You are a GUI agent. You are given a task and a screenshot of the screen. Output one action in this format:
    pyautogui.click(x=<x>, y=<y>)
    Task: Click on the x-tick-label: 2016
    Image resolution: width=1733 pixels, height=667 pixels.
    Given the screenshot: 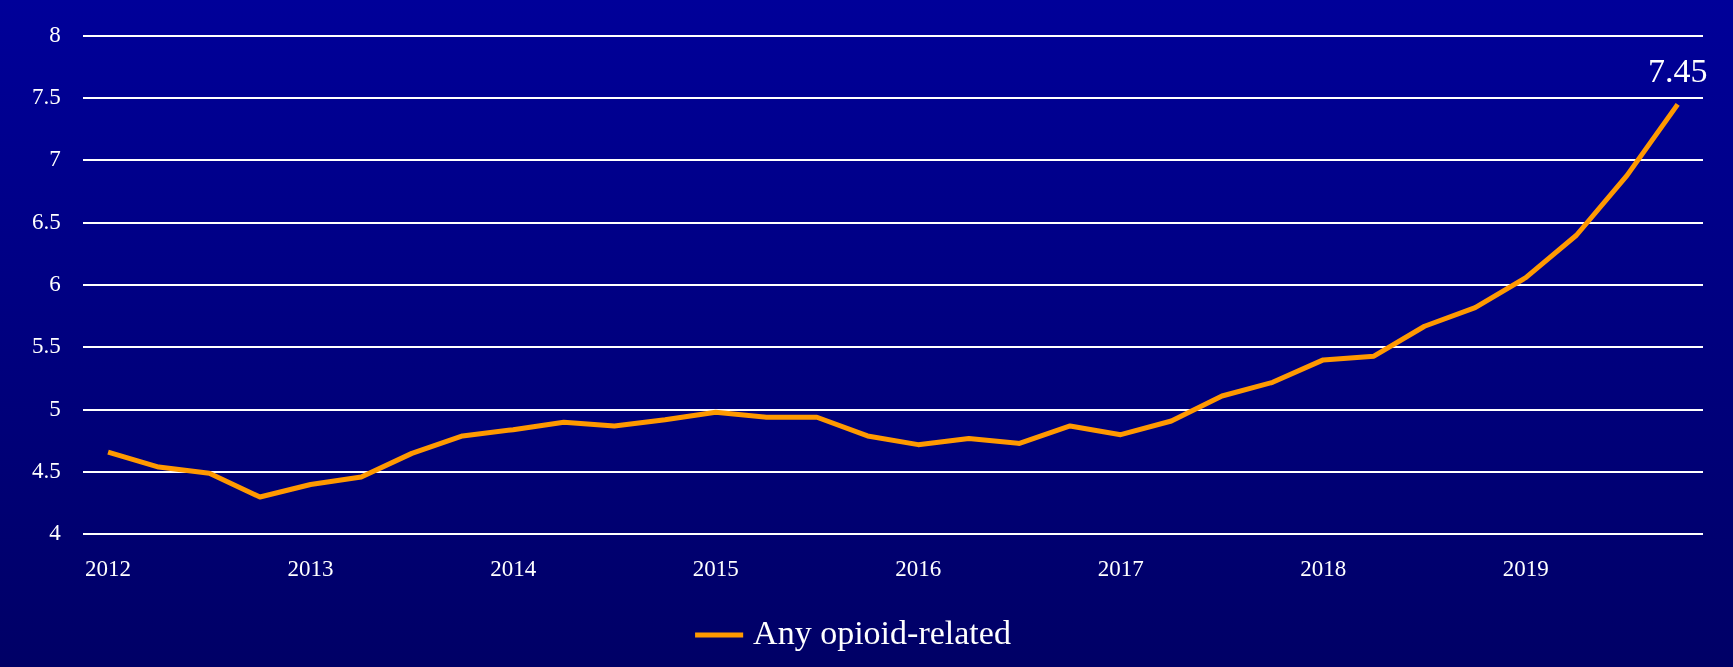 What is the action you would take?
    pyautogui.click(x=918, y=569)
    